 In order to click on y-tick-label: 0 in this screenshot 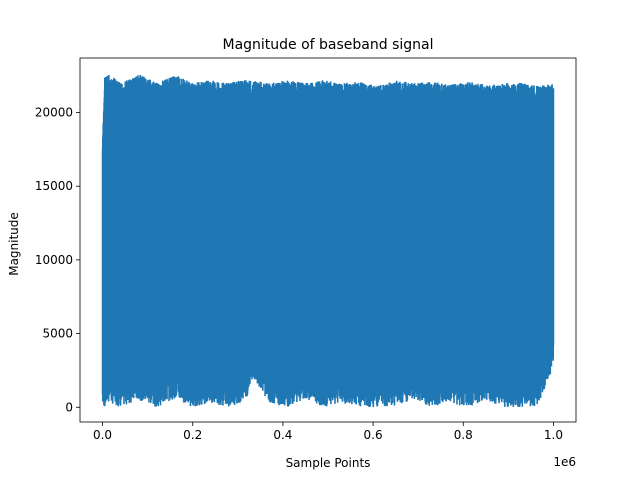, I will do `click(69, 407)`.